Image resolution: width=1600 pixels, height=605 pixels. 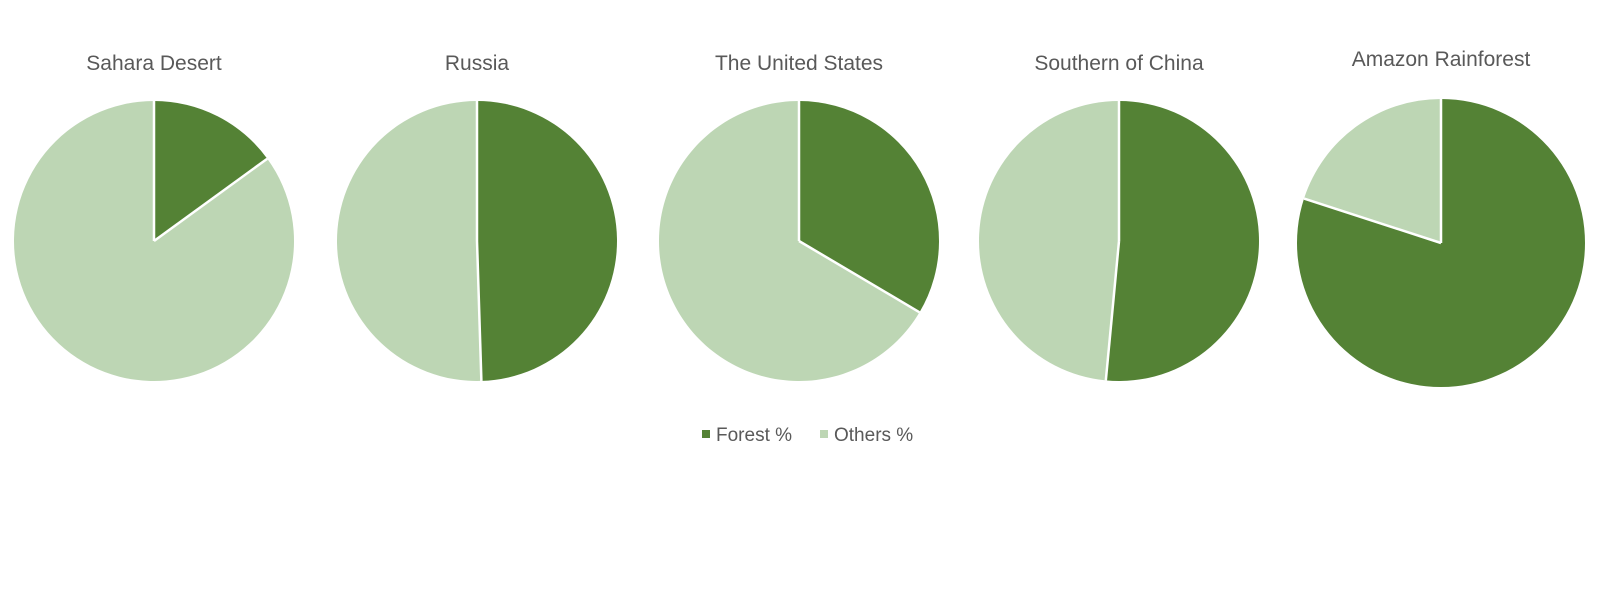 What do you see at coordinates (799, 63) in the screenshot?
I see `pie-title: The United States` at bounding box center [799, 63].